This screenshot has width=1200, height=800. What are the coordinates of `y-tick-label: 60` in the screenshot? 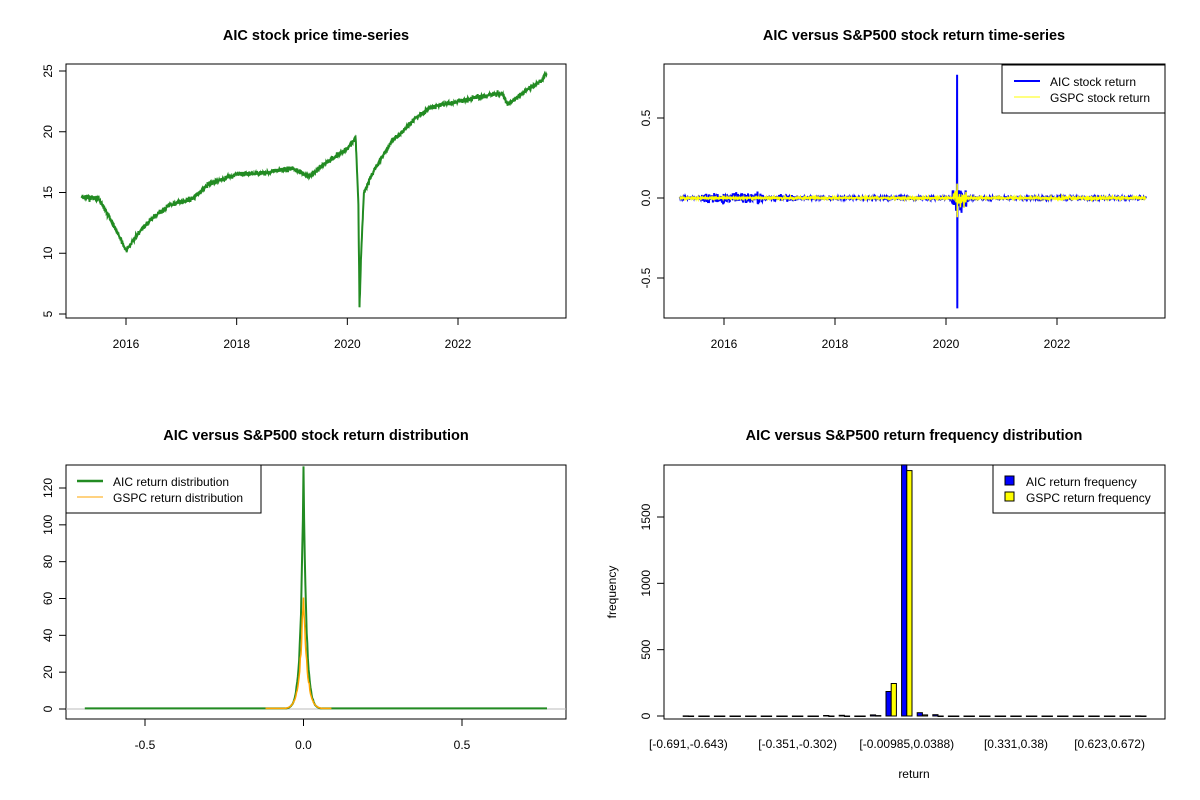 It's located at (48, 599).